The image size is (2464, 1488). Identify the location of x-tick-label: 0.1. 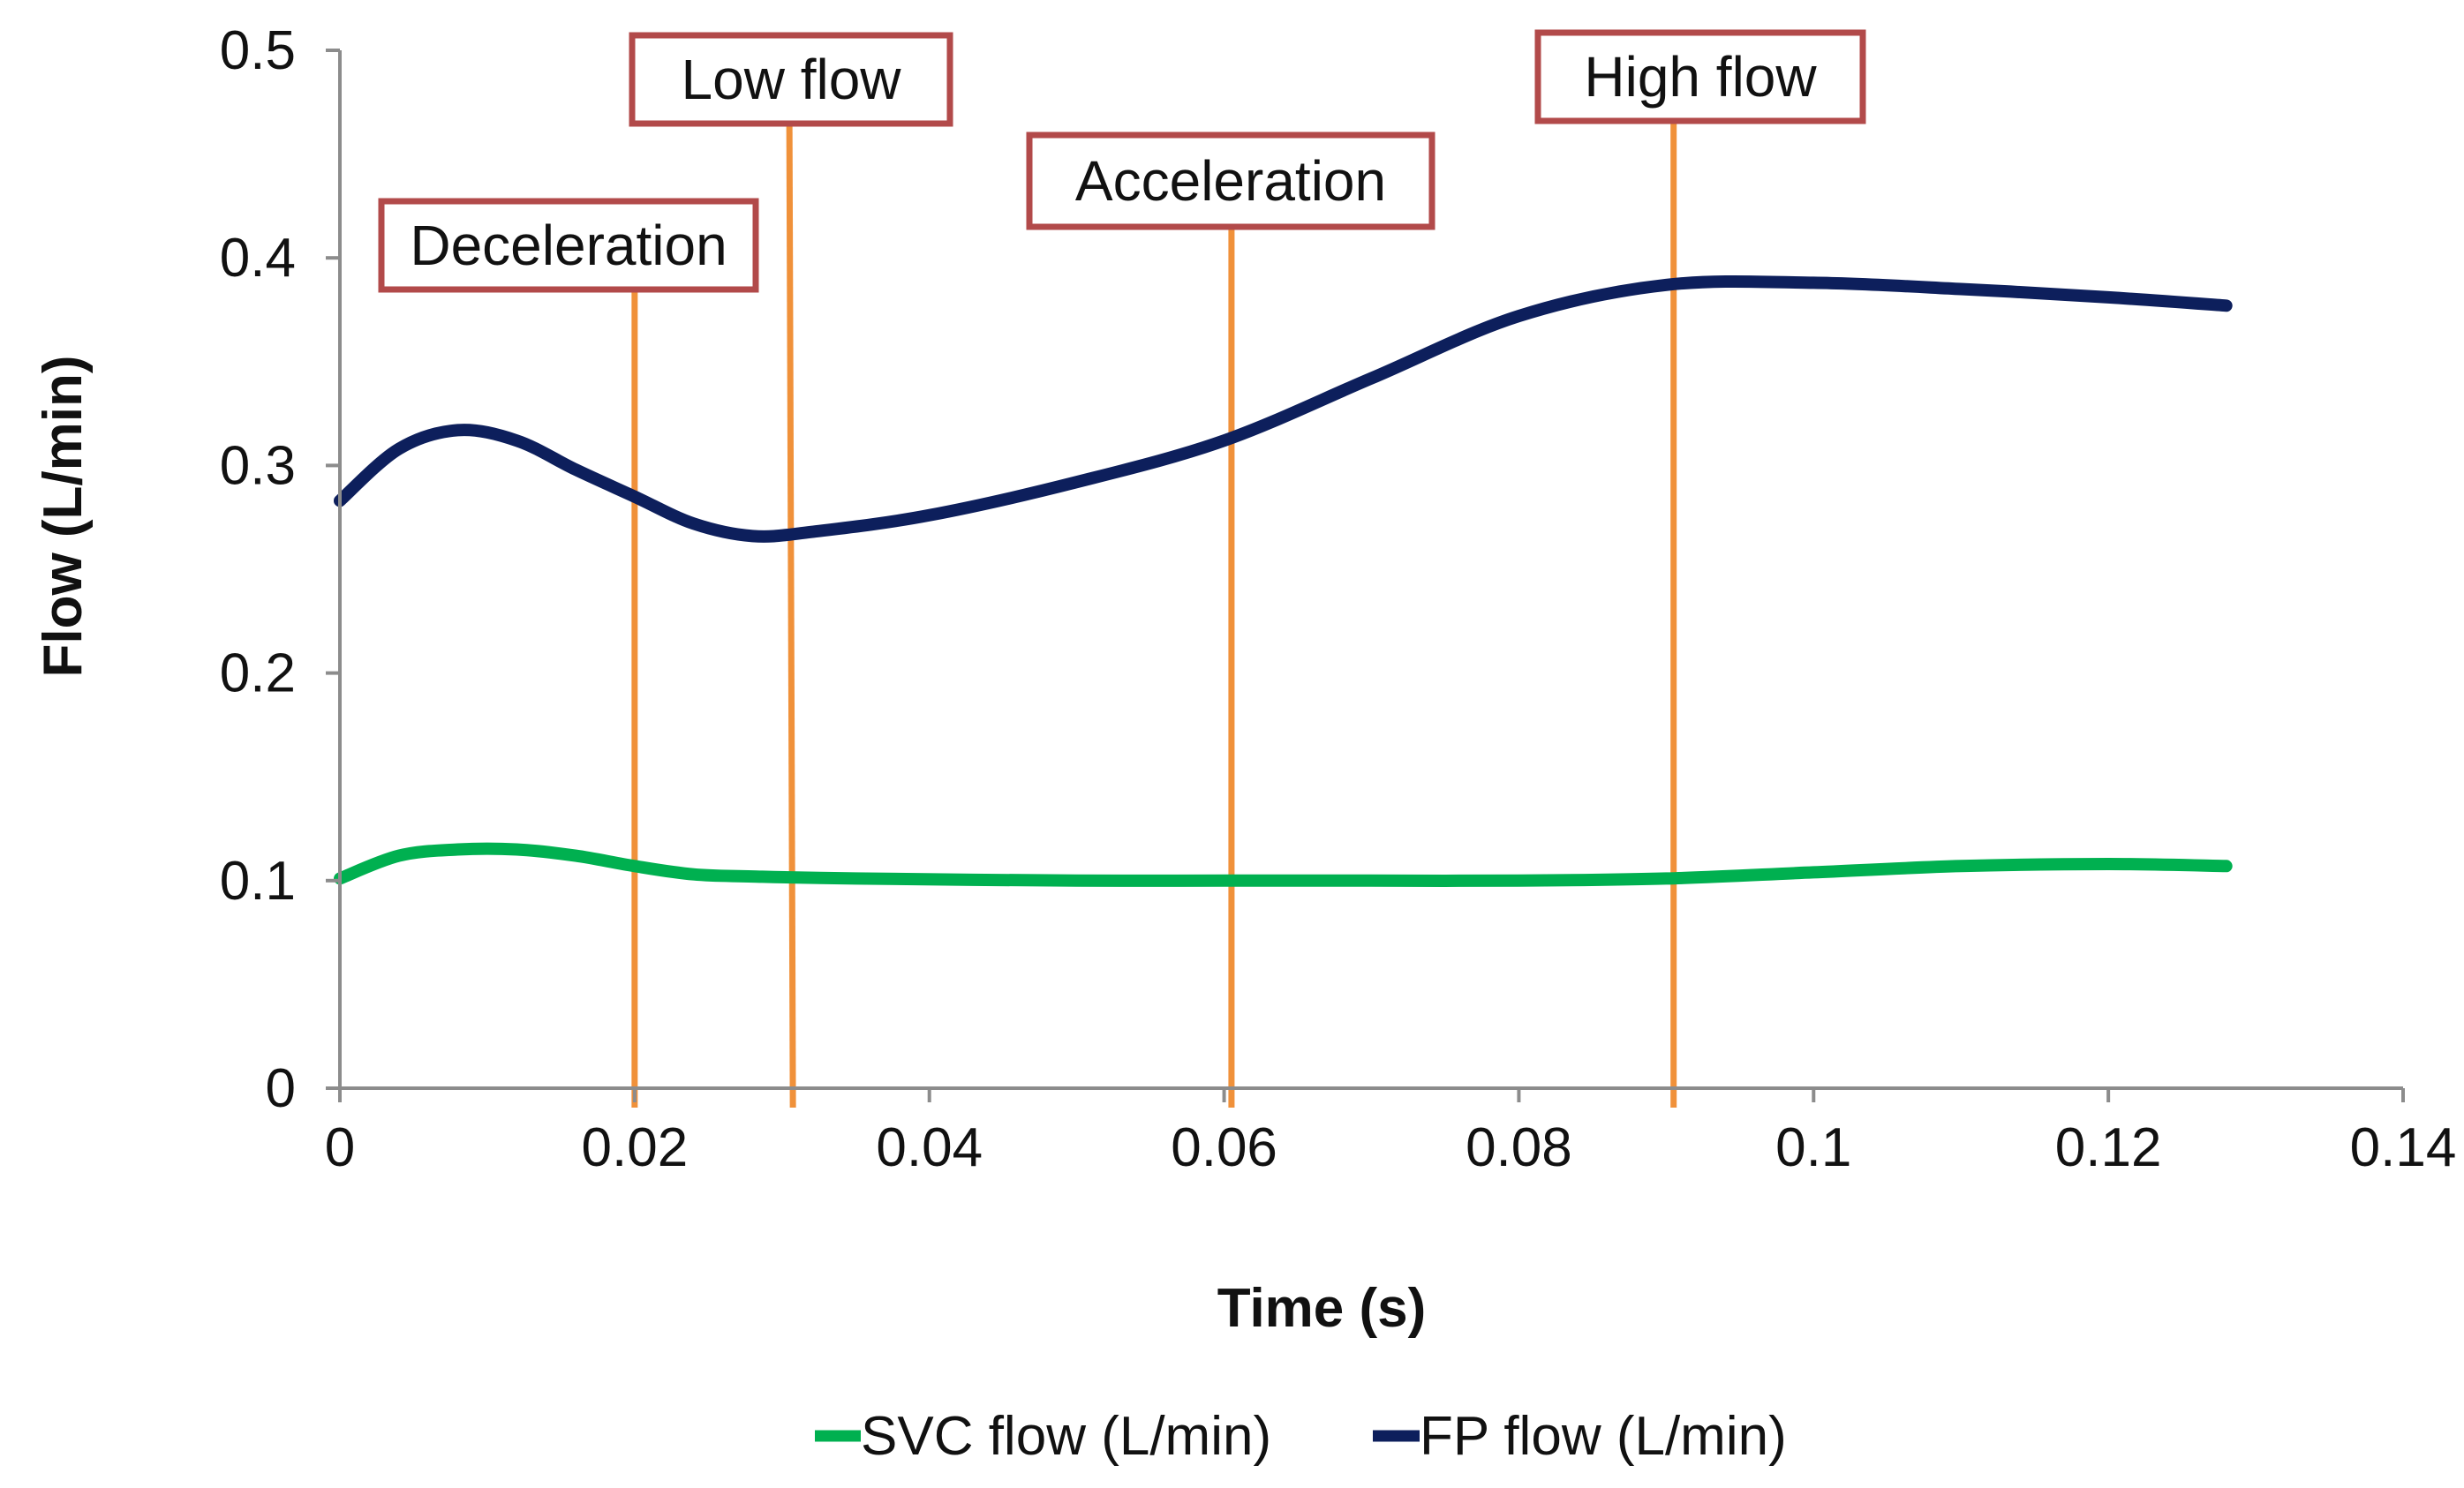
(1813, 1147).